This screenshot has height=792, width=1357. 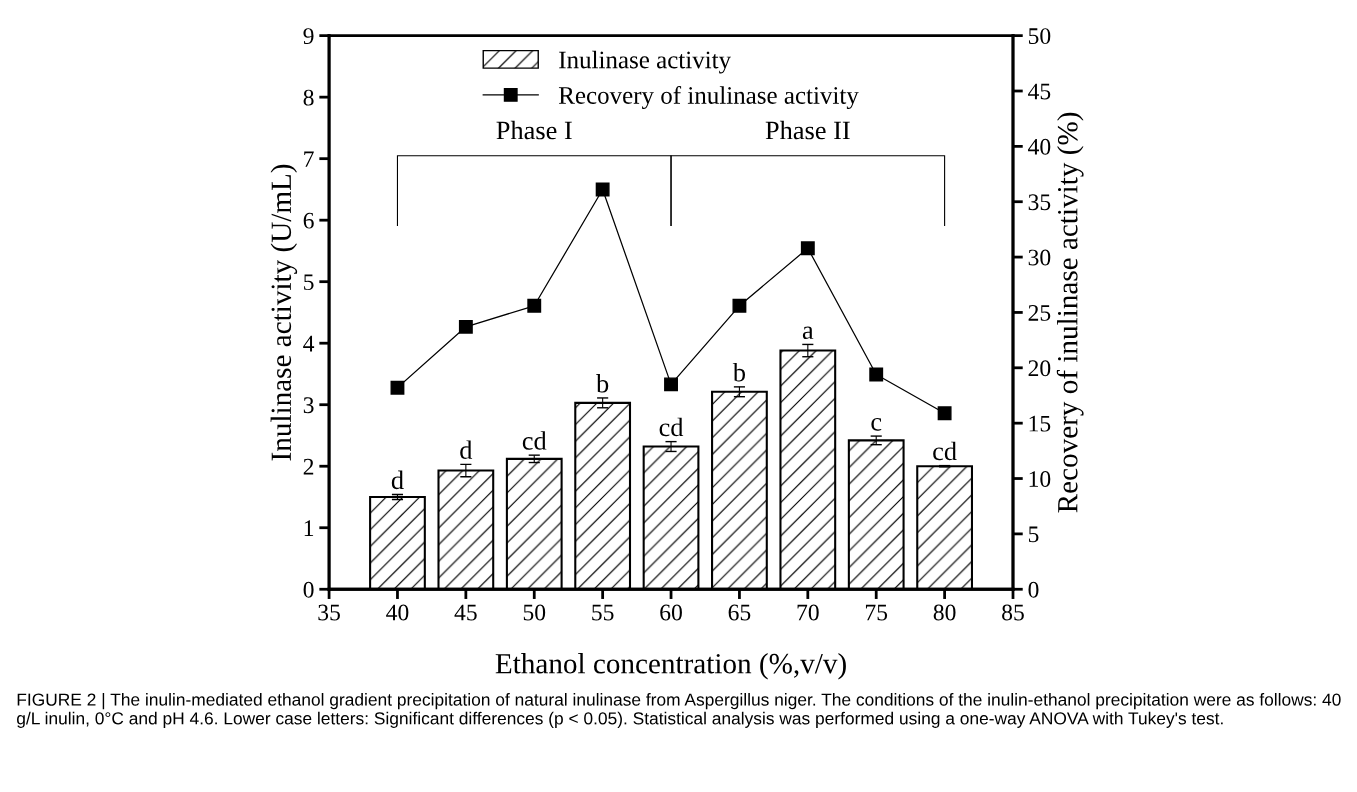 I want to click on y-tick-label: 7, so click(x=309, y=159).